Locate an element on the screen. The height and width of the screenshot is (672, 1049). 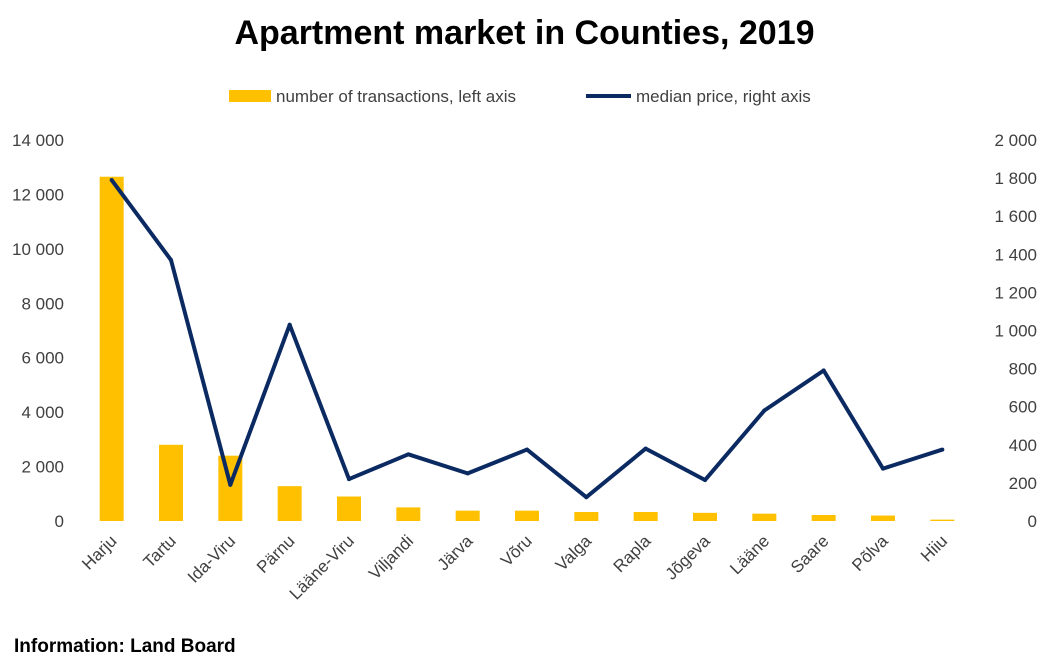
left-axis-tick-label: 8 000 is located at coordinates (42, 303).